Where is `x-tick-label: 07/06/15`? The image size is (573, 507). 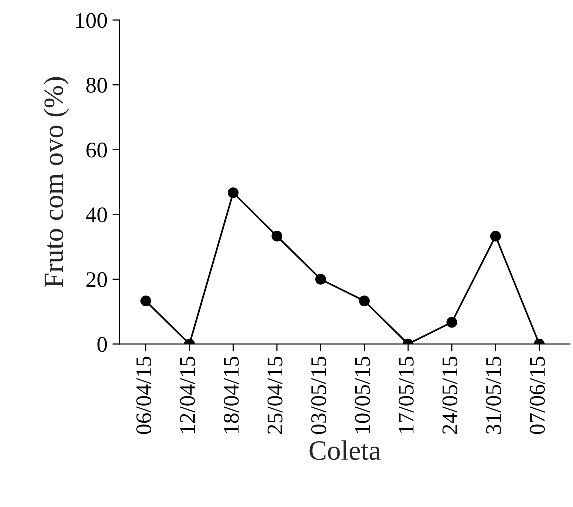 x-tick-label: 07/06/15 is located at coordinates (538, 395).